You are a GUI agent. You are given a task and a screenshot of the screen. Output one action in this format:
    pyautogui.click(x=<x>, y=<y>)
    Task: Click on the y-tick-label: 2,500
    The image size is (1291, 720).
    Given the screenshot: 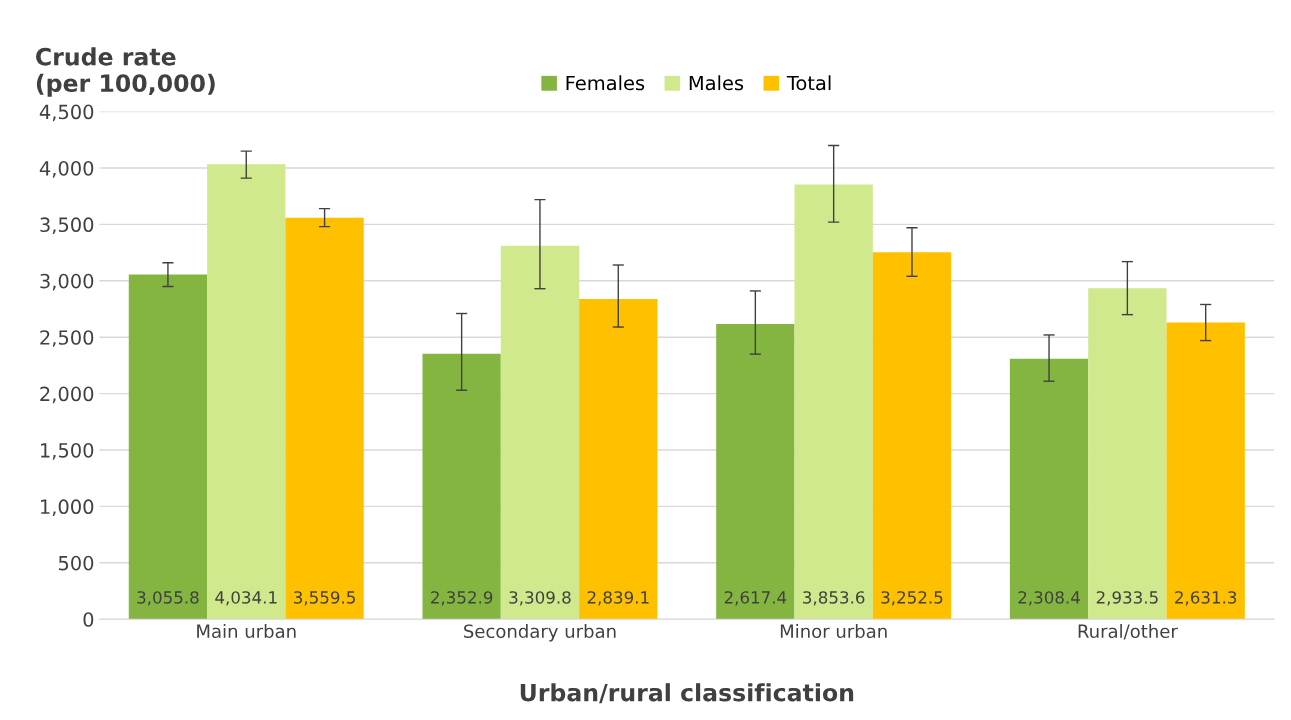 What is the action you would take?
    pyautogui.click(x=67, y=338)
    